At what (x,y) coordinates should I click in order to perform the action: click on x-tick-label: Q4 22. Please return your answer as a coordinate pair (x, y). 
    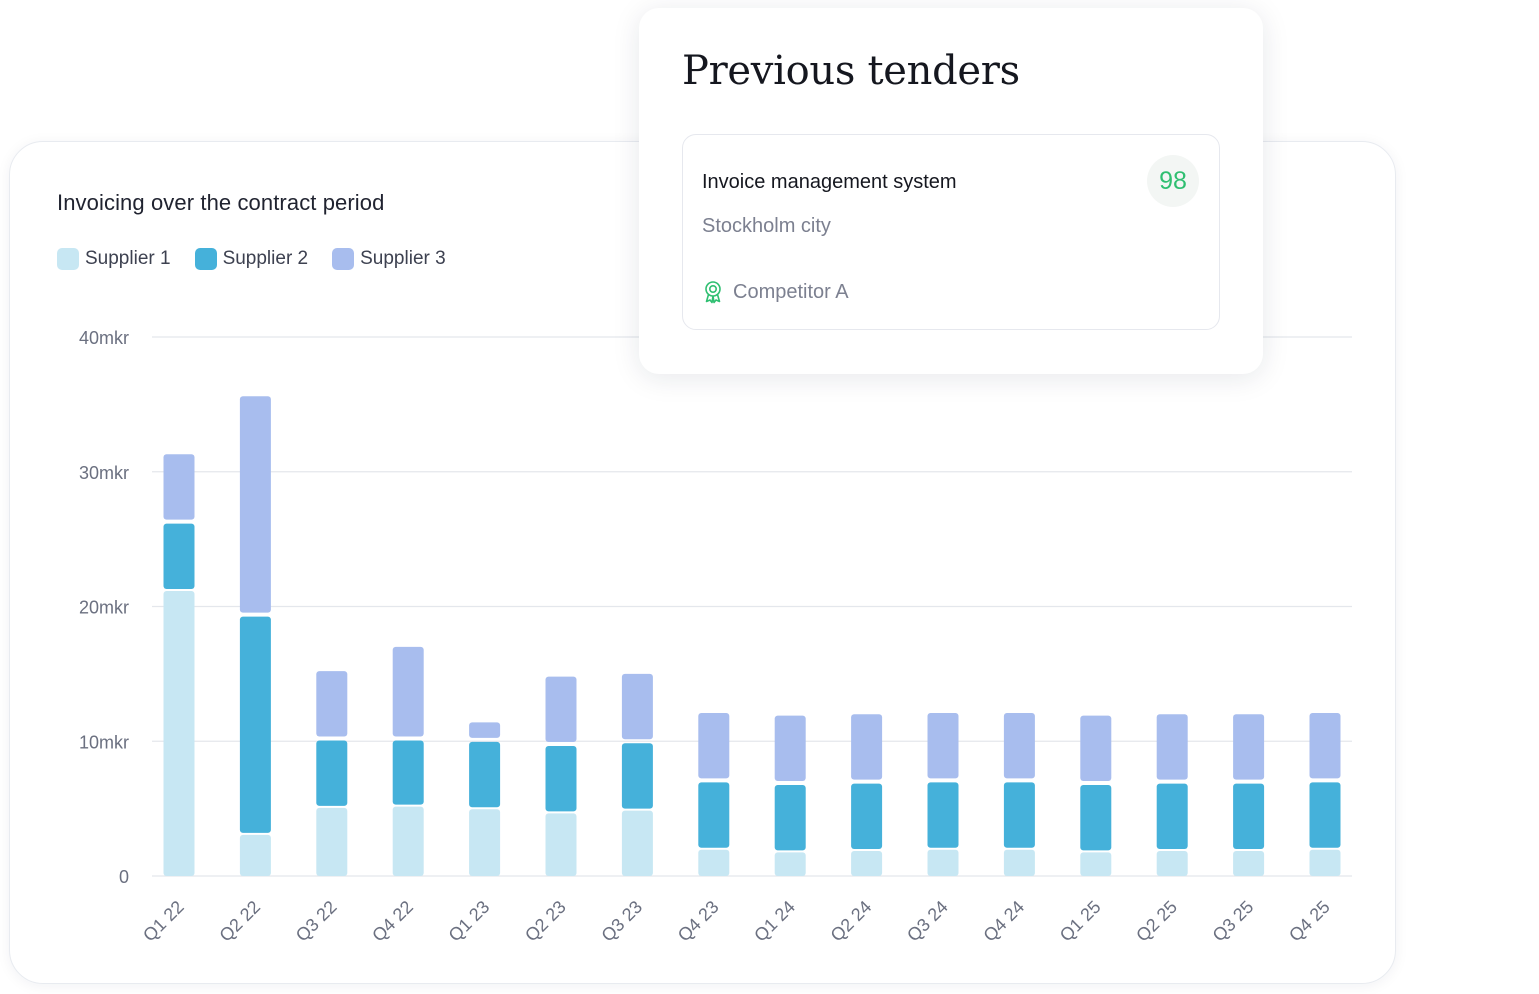
    Looking at the image, I should click on (392, 921).